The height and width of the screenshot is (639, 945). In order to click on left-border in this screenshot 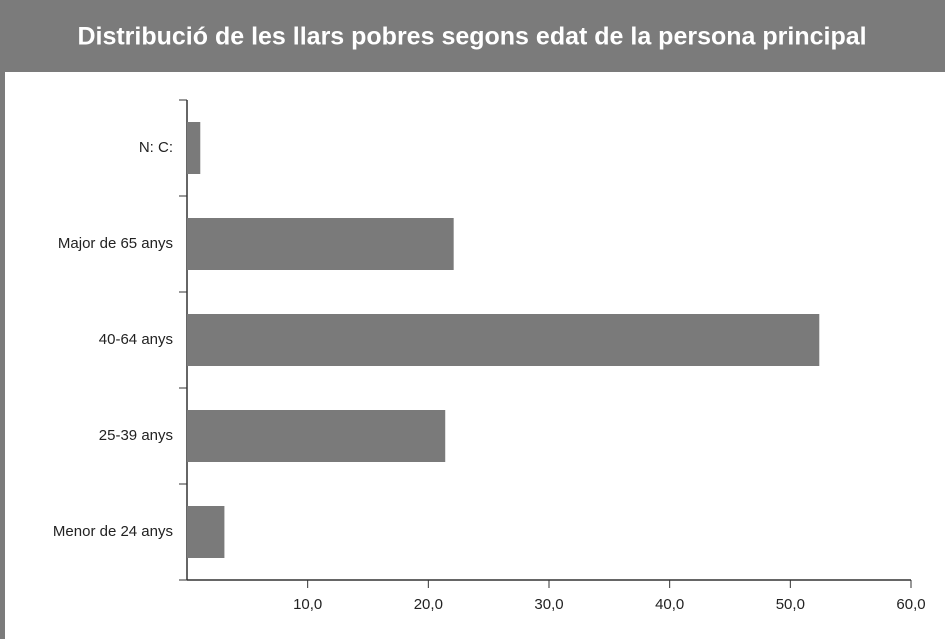, I will do `click(2, 355)`.